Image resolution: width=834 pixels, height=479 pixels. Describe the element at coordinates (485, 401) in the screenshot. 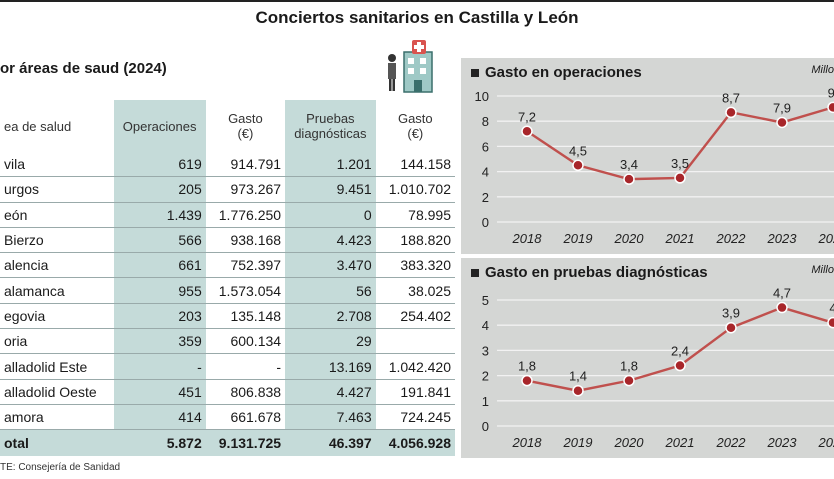

I see `y-tick-label: 1` at that location.